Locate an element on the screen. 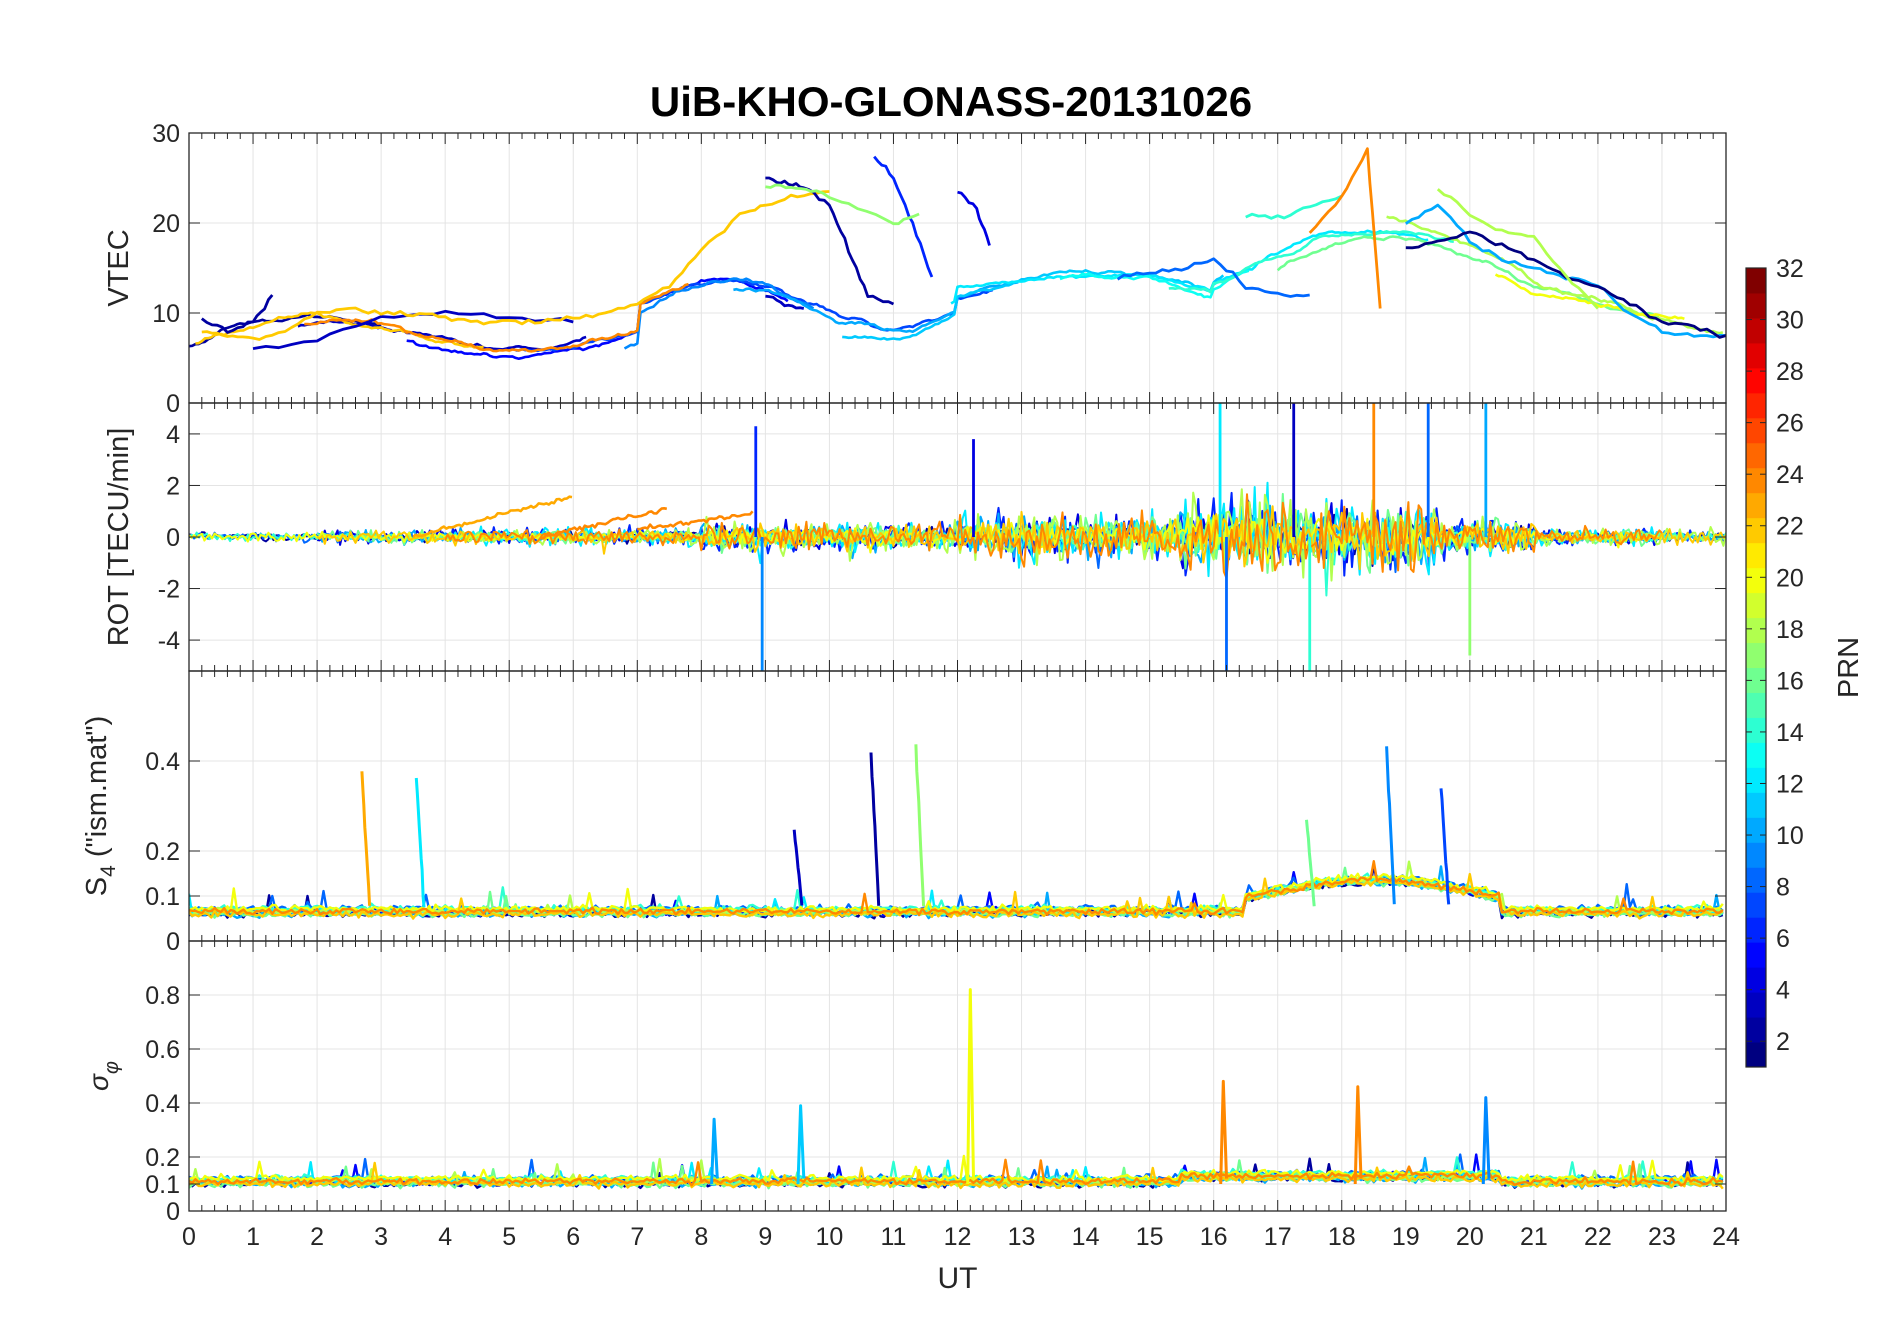 The width and height of the screenshot is (1902, 1330). colorbar-frame is located at coordinates (1756, 667).